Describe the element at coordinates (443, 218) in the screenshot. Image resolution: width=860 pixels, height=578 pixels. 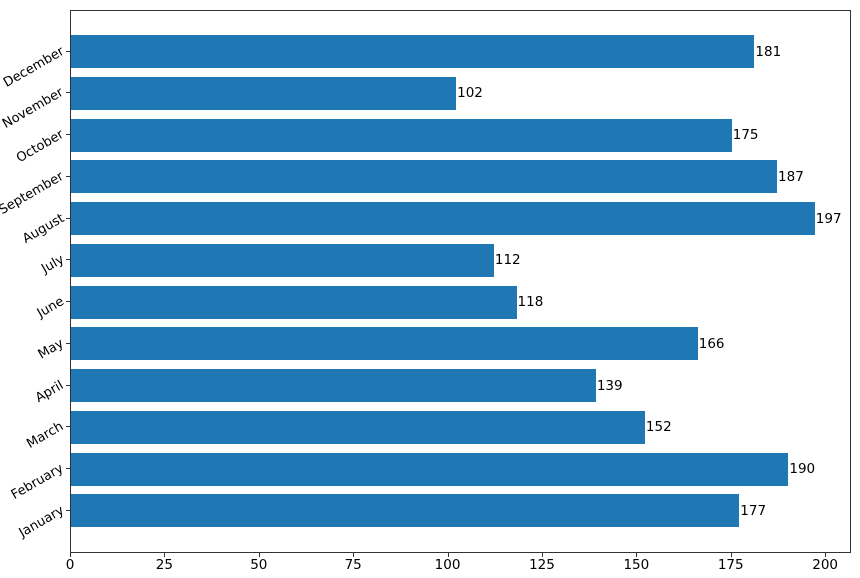
I see `bar-august` at that location.